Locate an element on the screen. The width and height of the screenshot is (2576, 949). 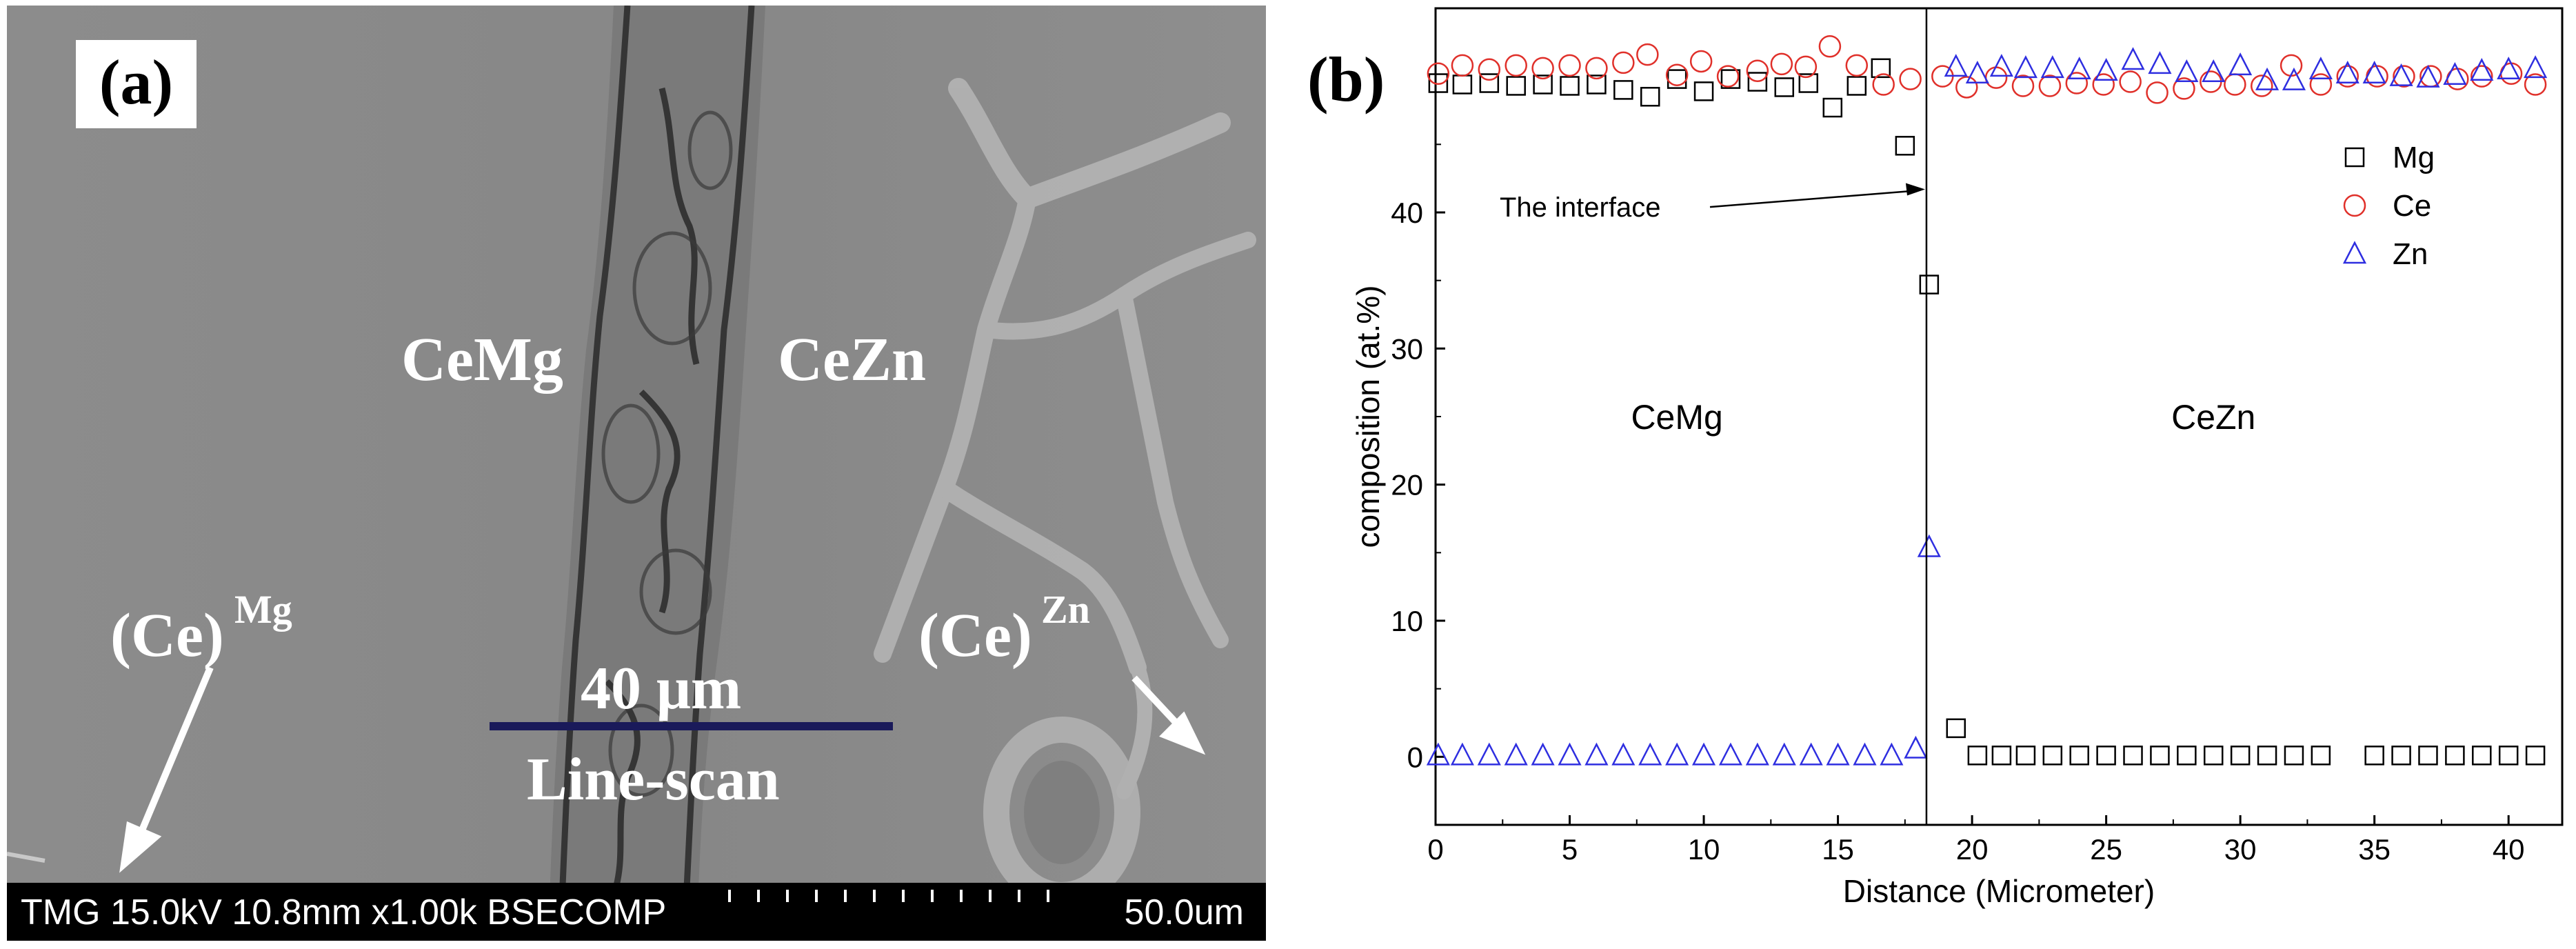
annotation-cemg: CeMg is located at coordinates (1676, 417).